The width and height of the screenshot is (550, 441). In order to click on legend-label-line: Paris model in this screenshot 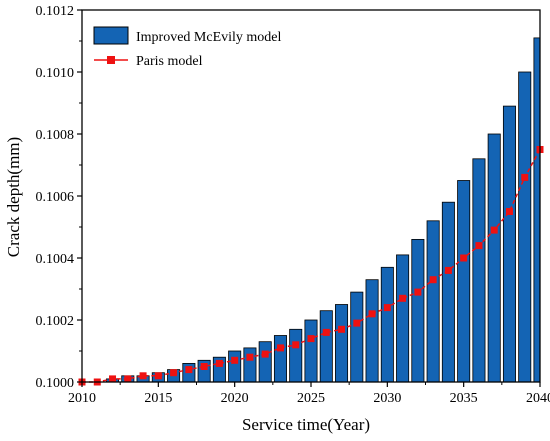, I will do `click(169, 61)`.